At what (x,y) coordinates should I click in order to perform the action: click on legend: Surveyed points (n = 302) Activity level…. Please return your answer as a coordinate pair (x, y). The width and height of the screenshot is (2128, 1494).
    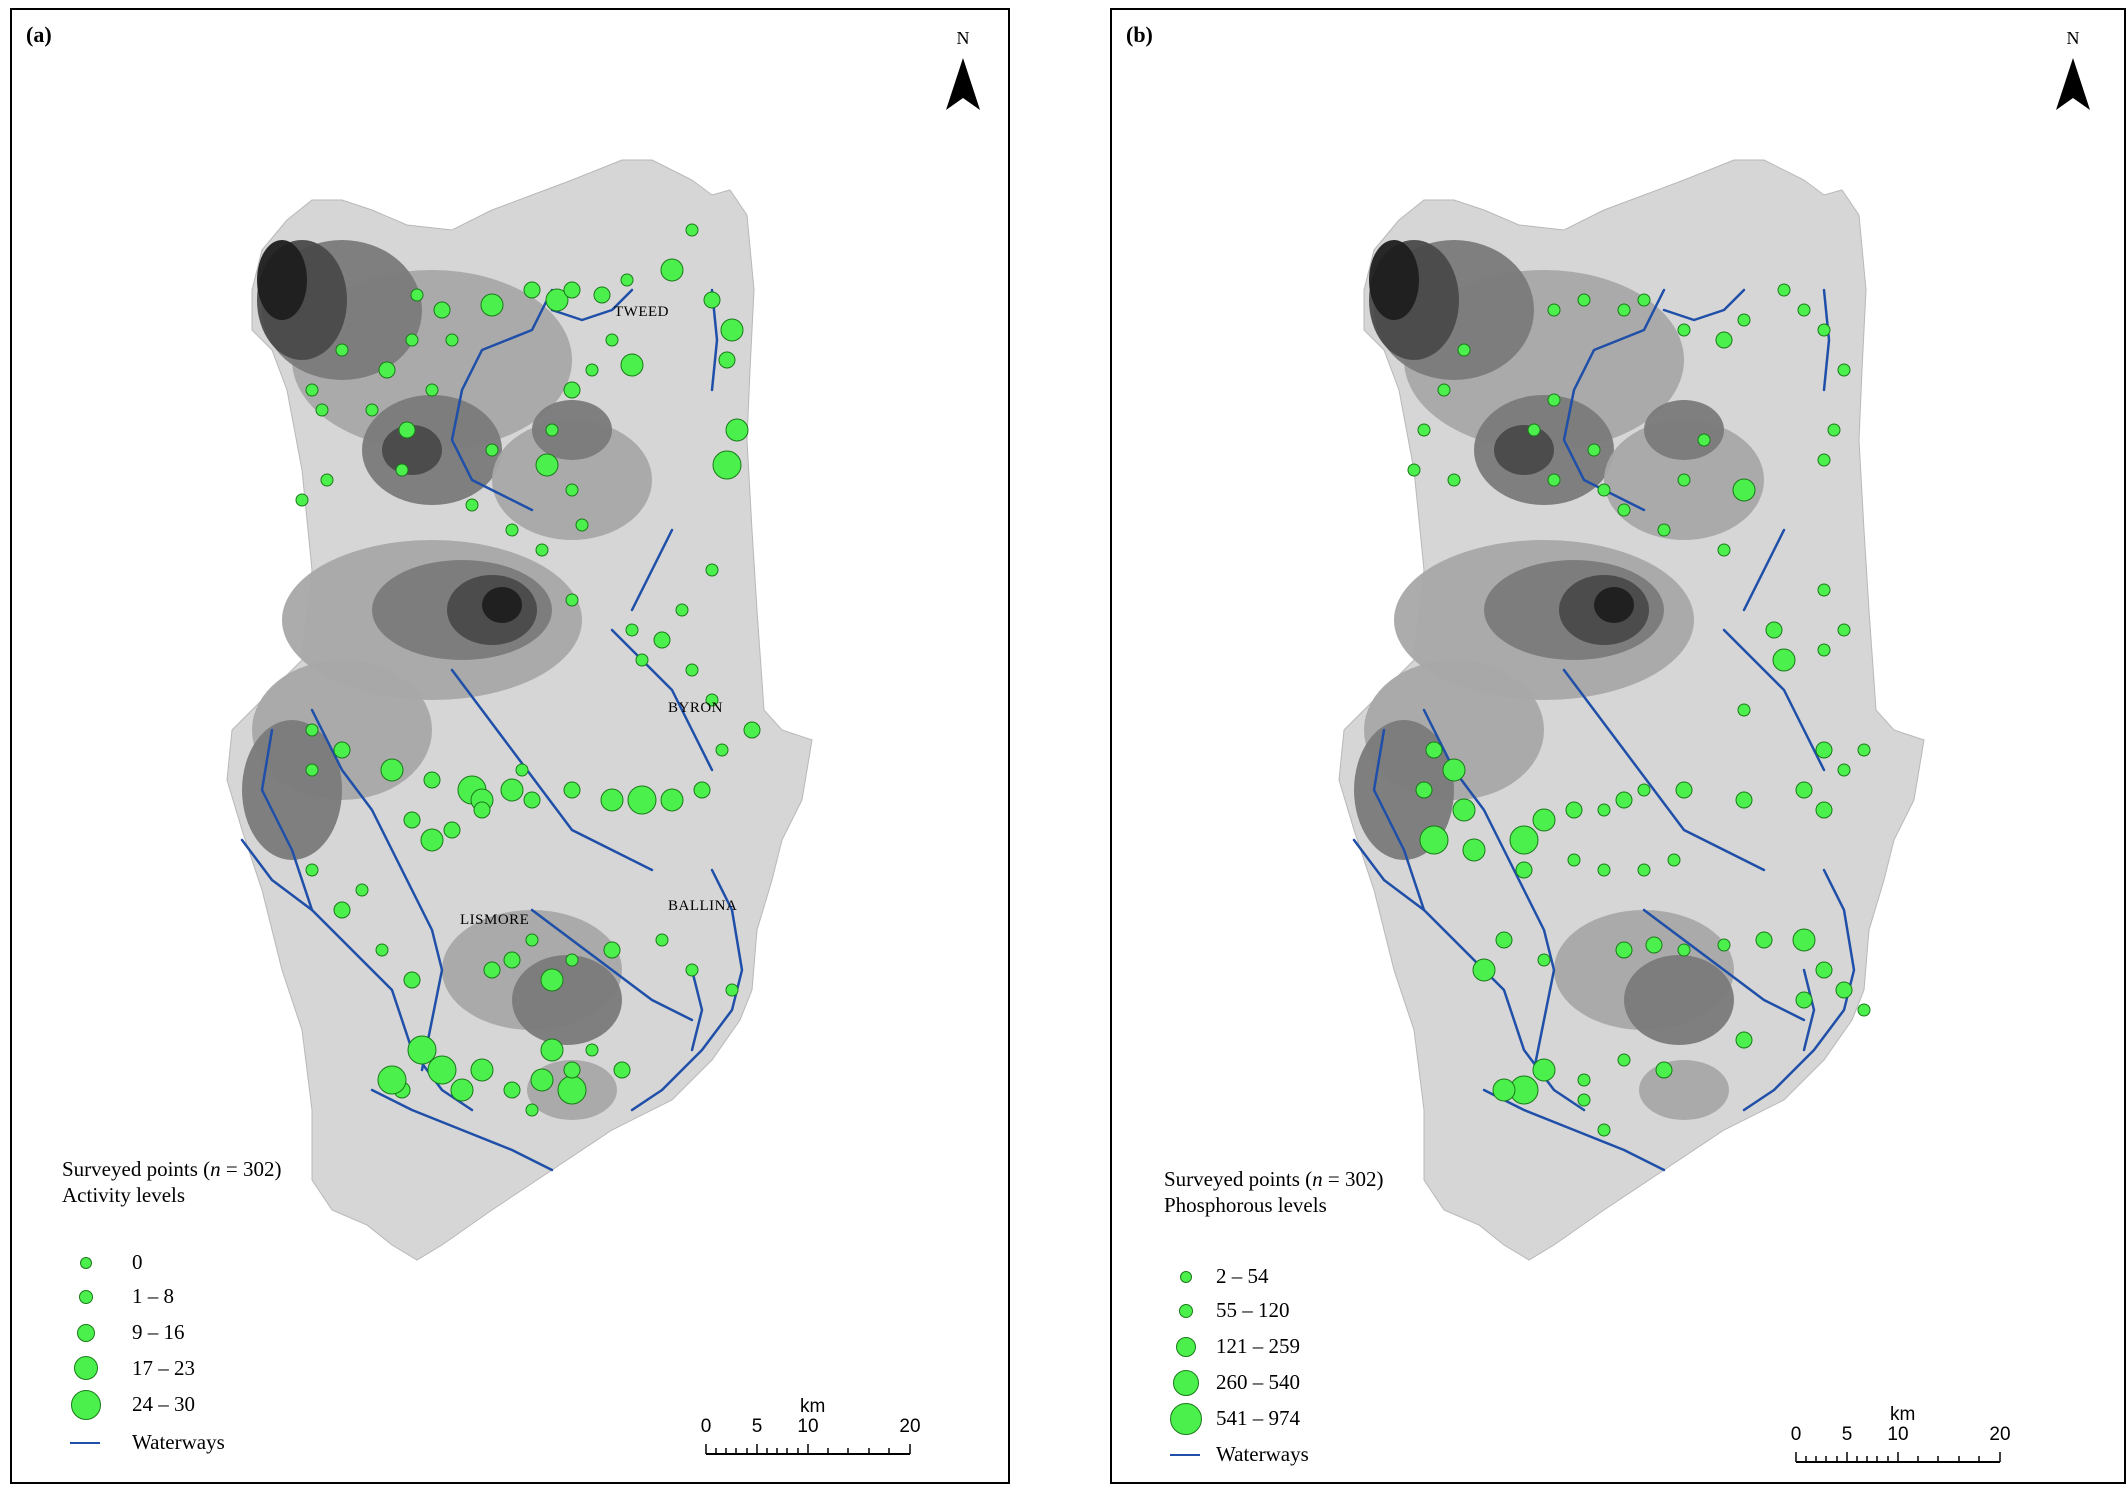
    Looking at the image, I should click on (172, 1182).